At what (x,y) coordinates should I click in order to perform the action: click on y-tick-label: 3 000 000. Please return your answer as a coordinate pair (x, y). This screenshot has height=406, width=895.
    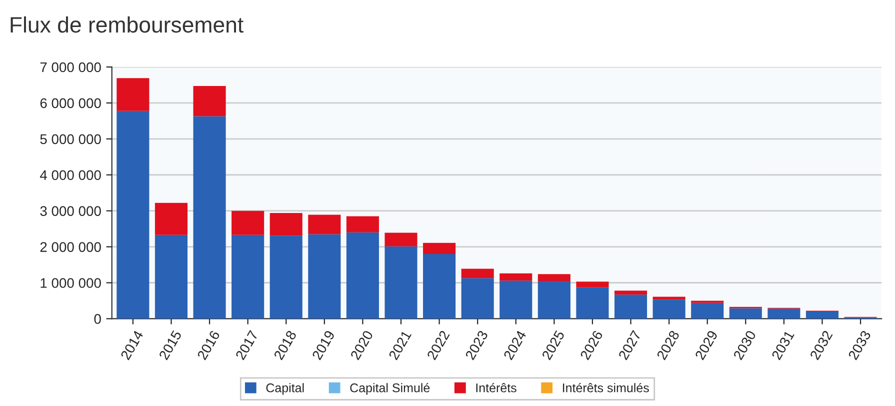
    Looking at the image, I should click on (70, 211).